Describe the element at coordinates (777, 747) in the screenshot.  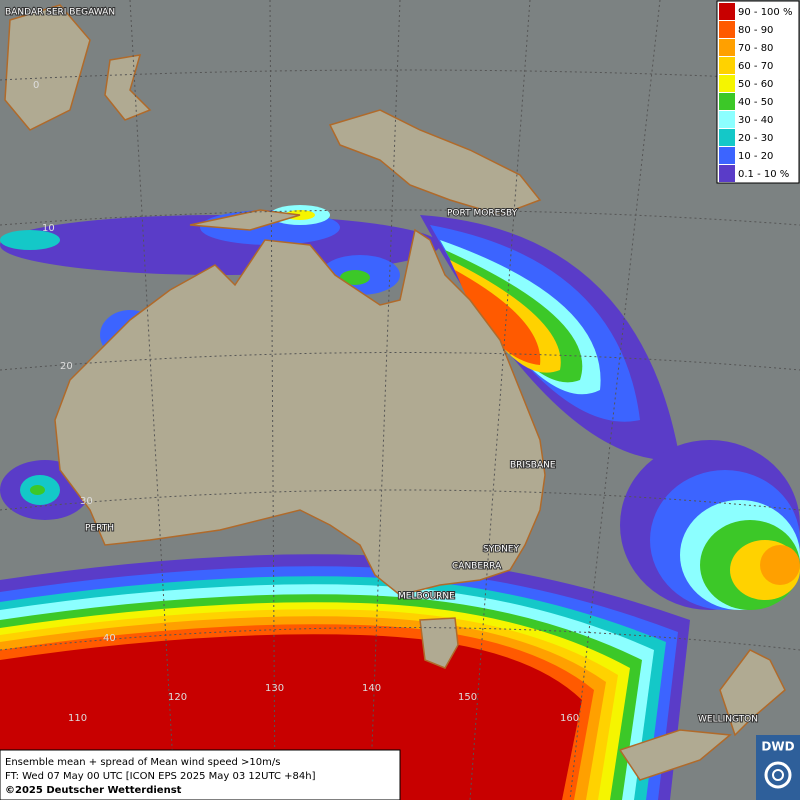
I see `logo-text: DWD` at that location.